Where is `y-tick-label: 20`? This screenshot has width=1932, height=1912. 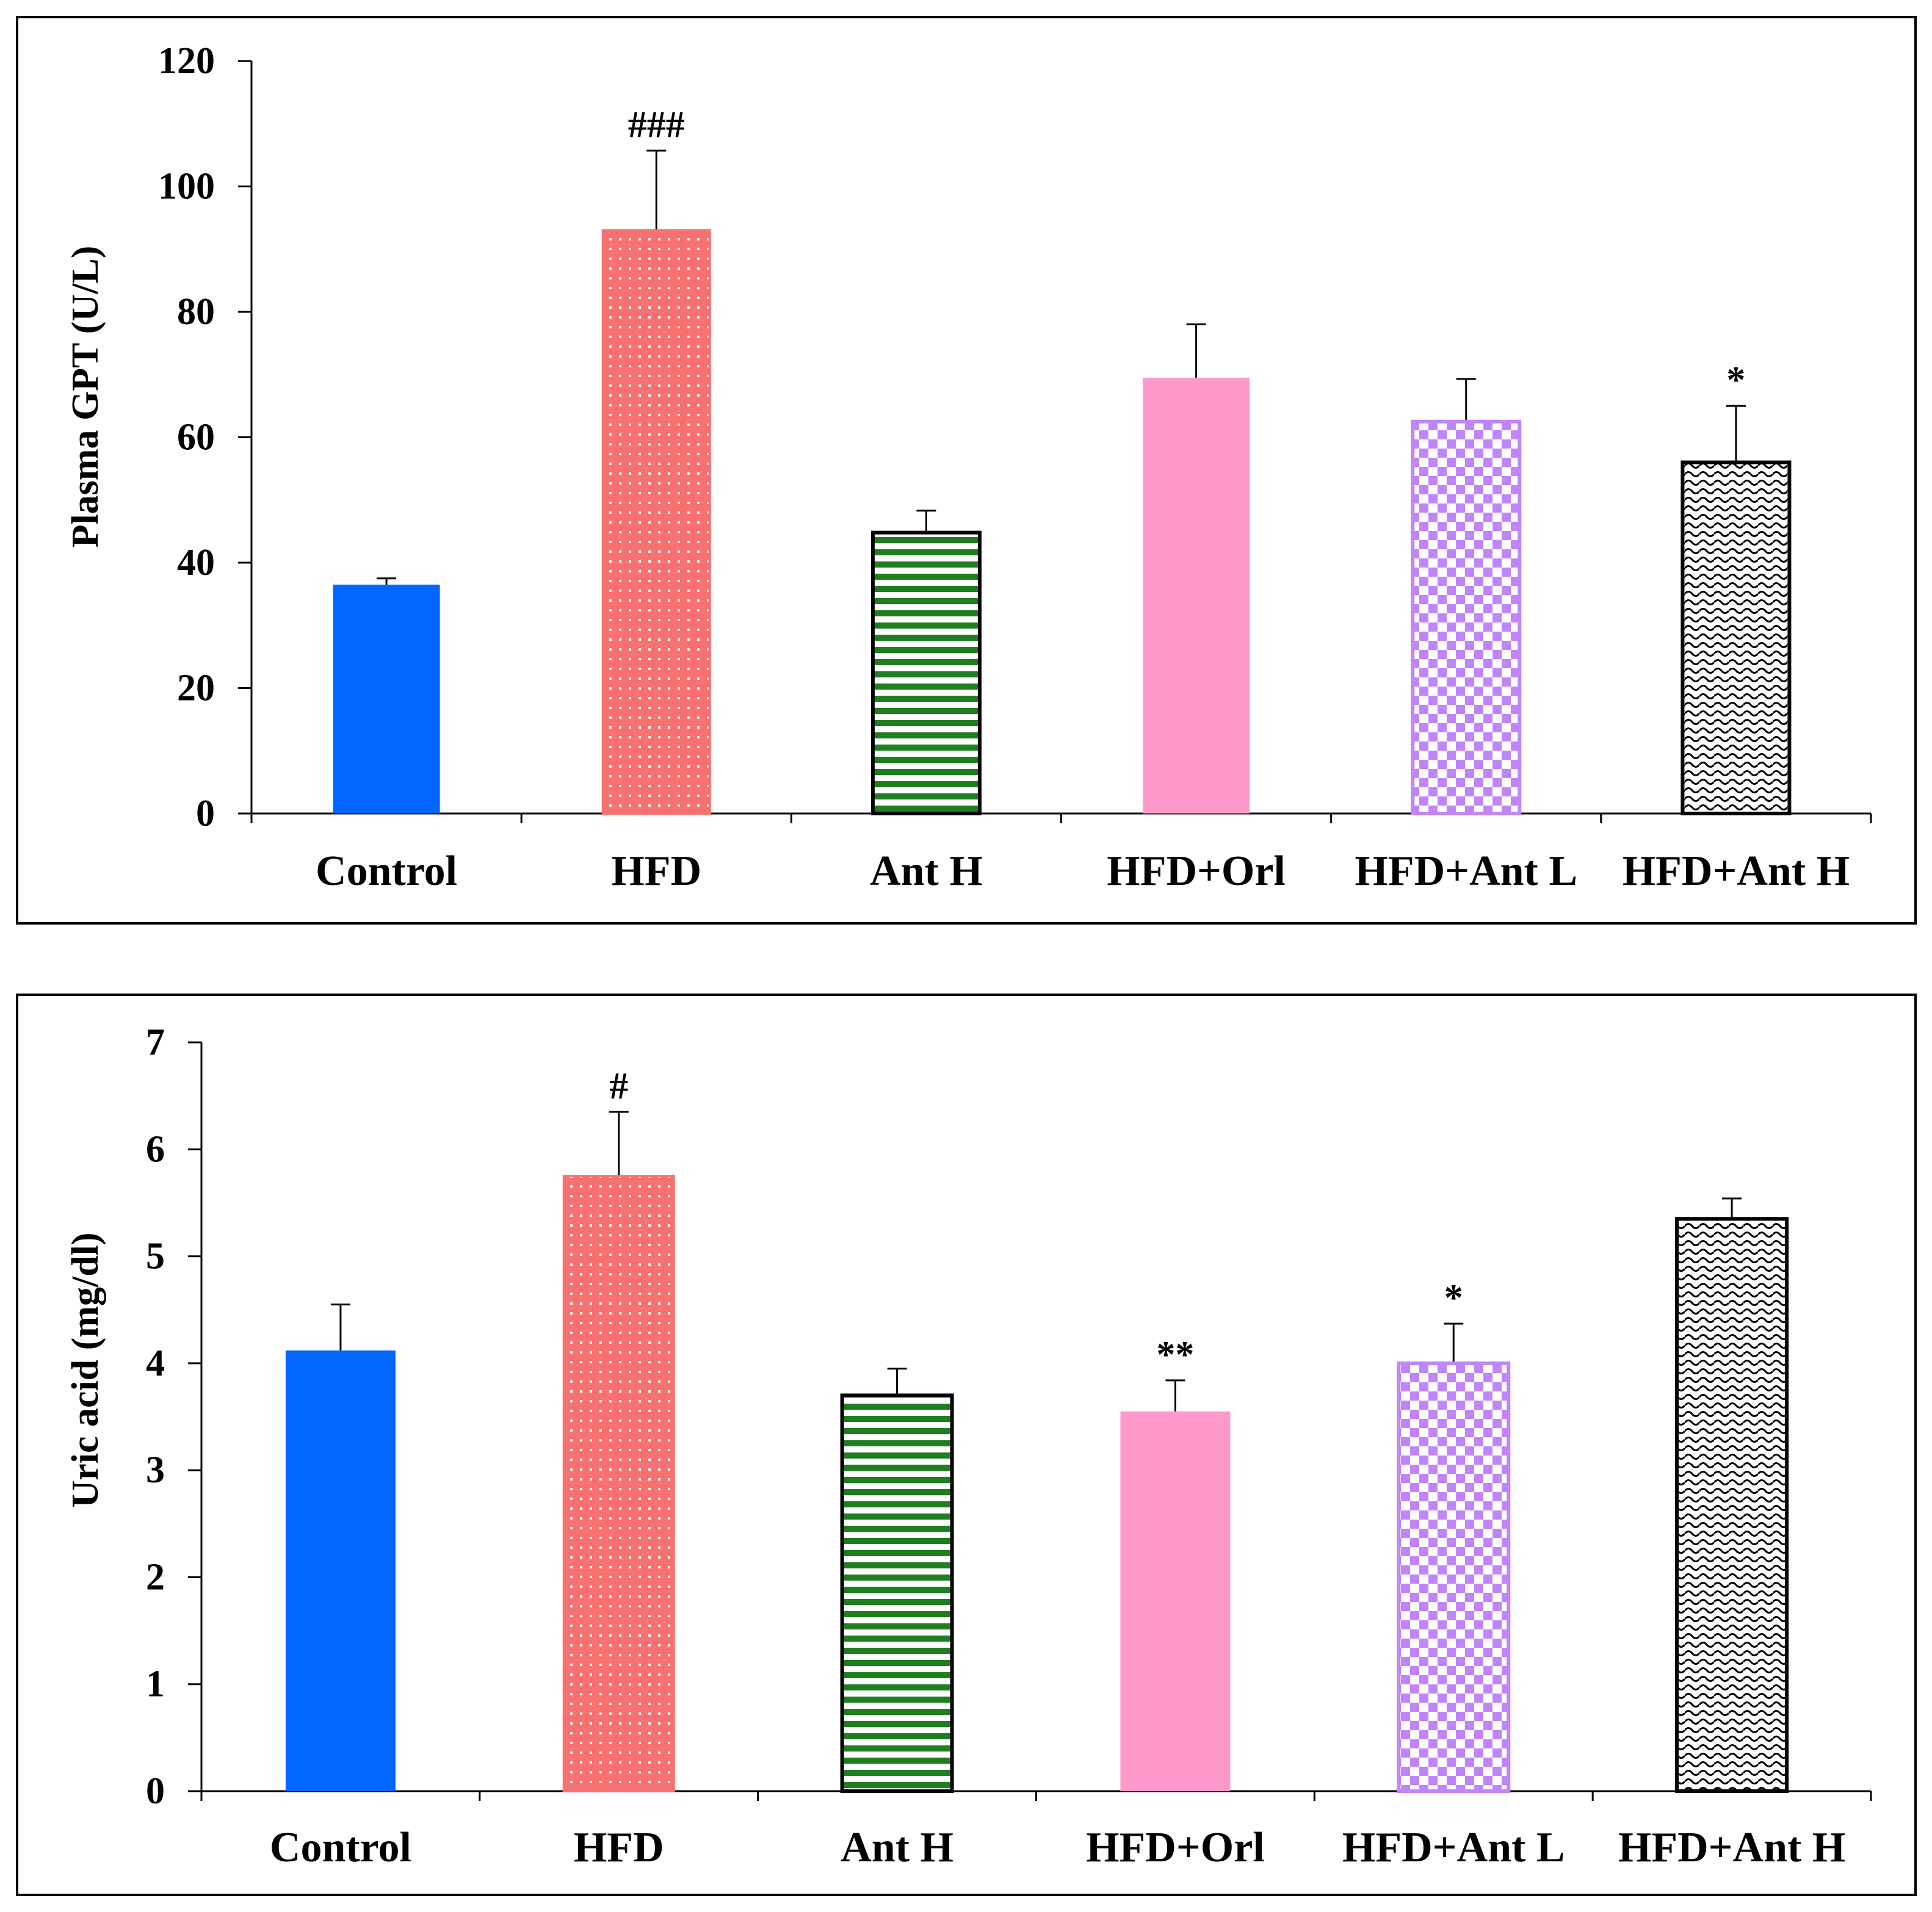
y-tick-label: 20 is located at coordinates (196, 688).